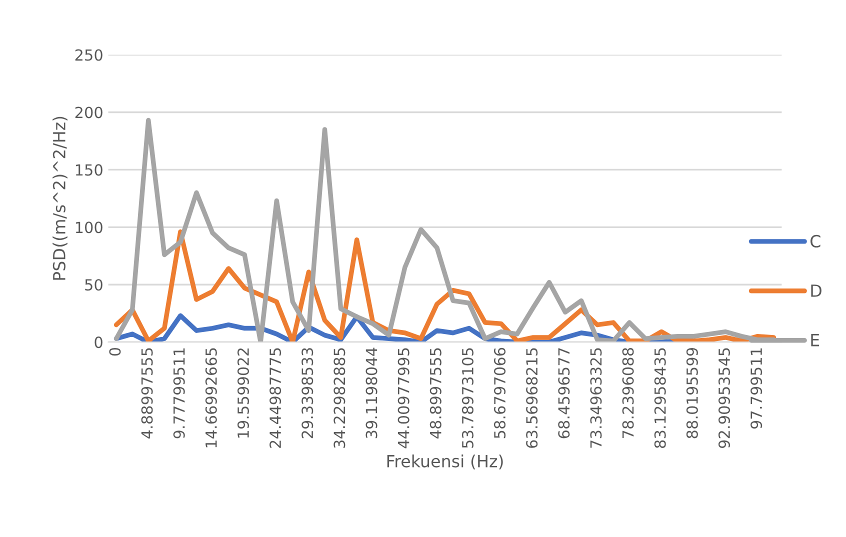 Image resolution: width=846 pixels, height=537 pixels. What do you see at coordinates (500, 393) in the screenshot?
I see `x-tick-label: 58.6797066` at bounding box center [500, 393].